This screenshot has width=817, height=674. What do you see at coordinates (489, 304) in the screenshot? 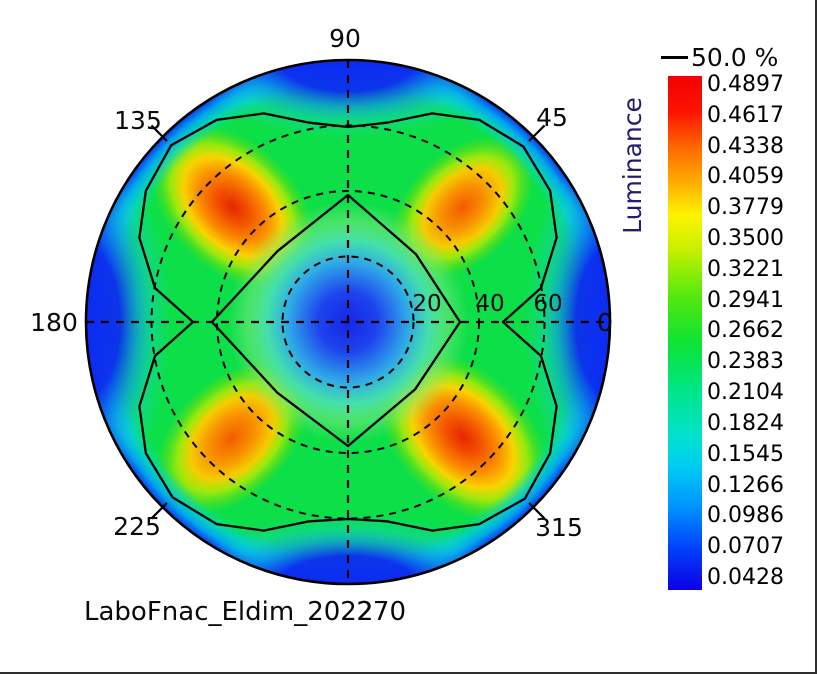
I see `radial-label-40: 40` at bounding box center [489, 304].